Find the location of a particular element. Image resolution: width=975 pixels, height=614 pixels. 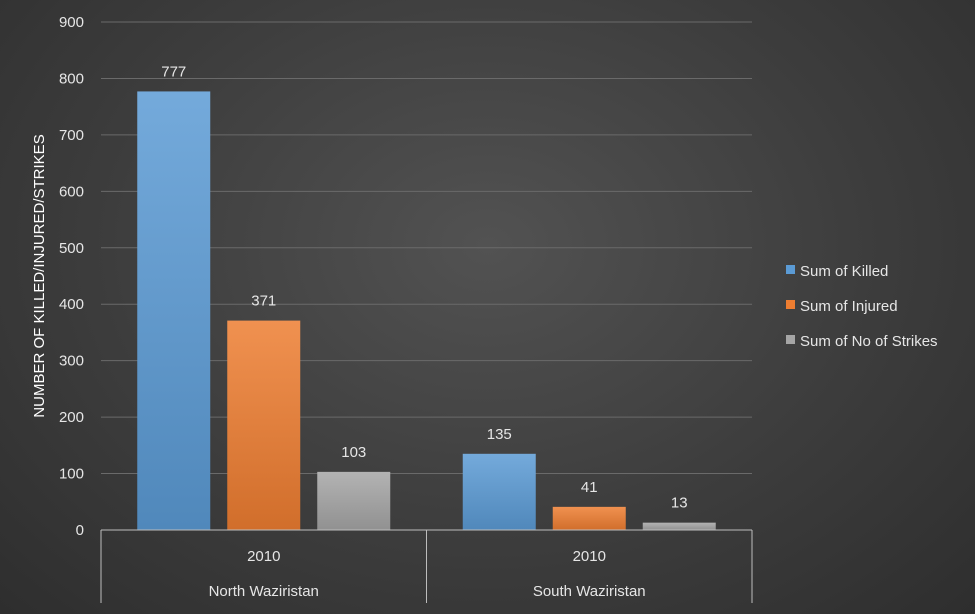

data-label: 135 is located at coordinates (499, 434).